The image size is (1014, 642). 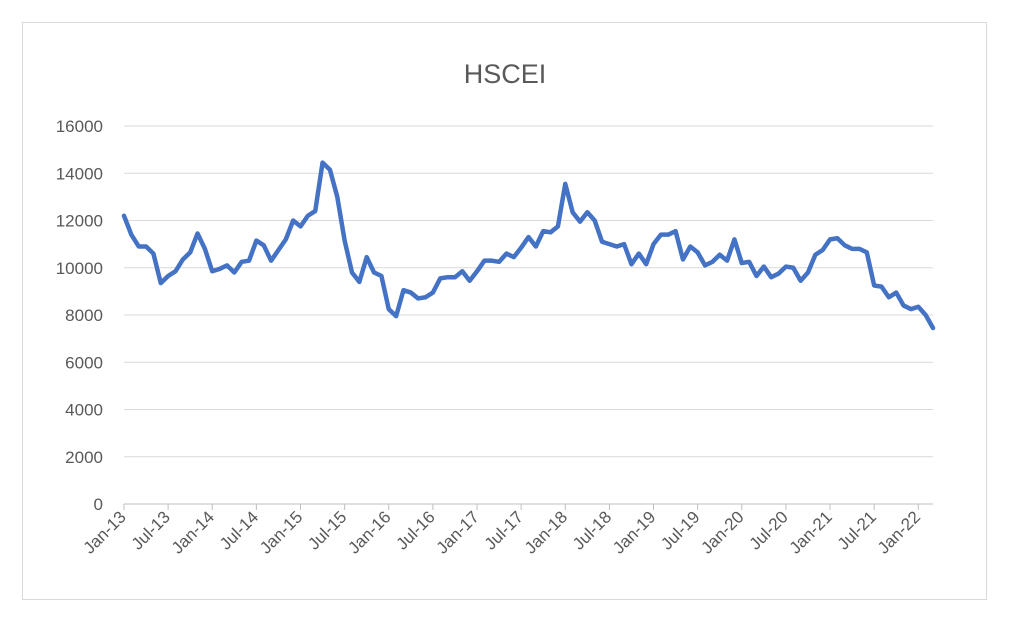 What do you see at coordinates (281, 532) in the screenshot?
I see `x-tick-label: Jan-15` at bounding box center [281, 532].